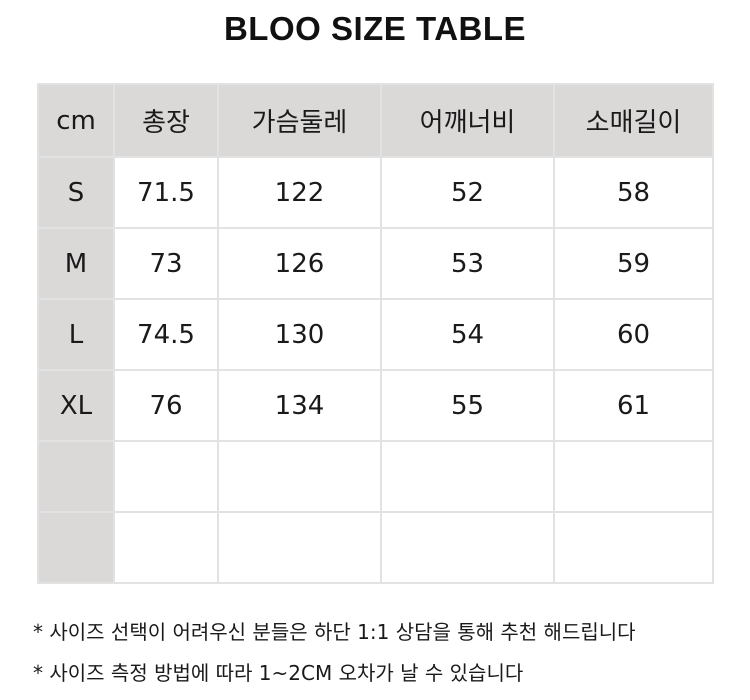  Describe the element at coordinates (467, 405) in the screenshot. I see `measurement-cell: 55` at that location.